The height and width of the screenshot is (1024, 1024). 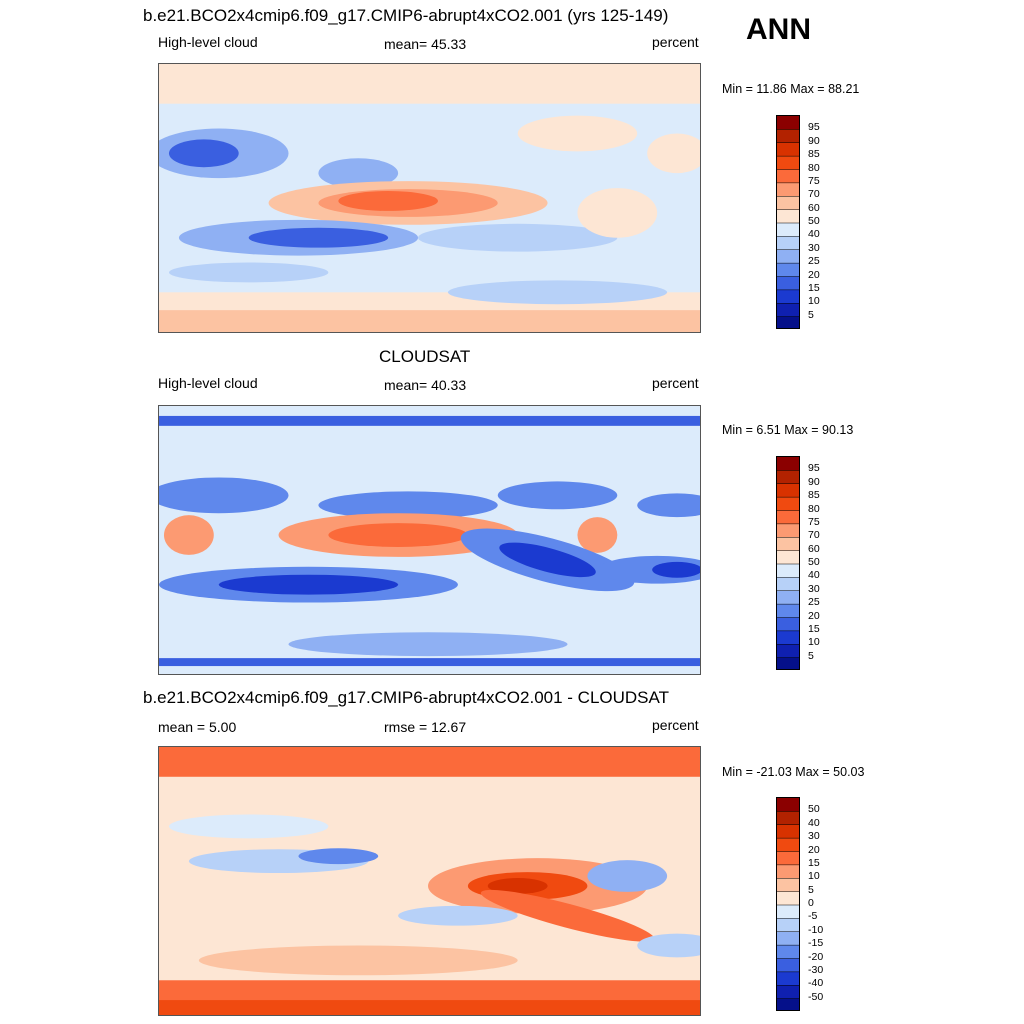 What do you see at coordinates (793, 772) in the screenshot?
I see `panel-3-minmax: Min = -21.03 Max = 50.03` at bounding box center [793, 772].